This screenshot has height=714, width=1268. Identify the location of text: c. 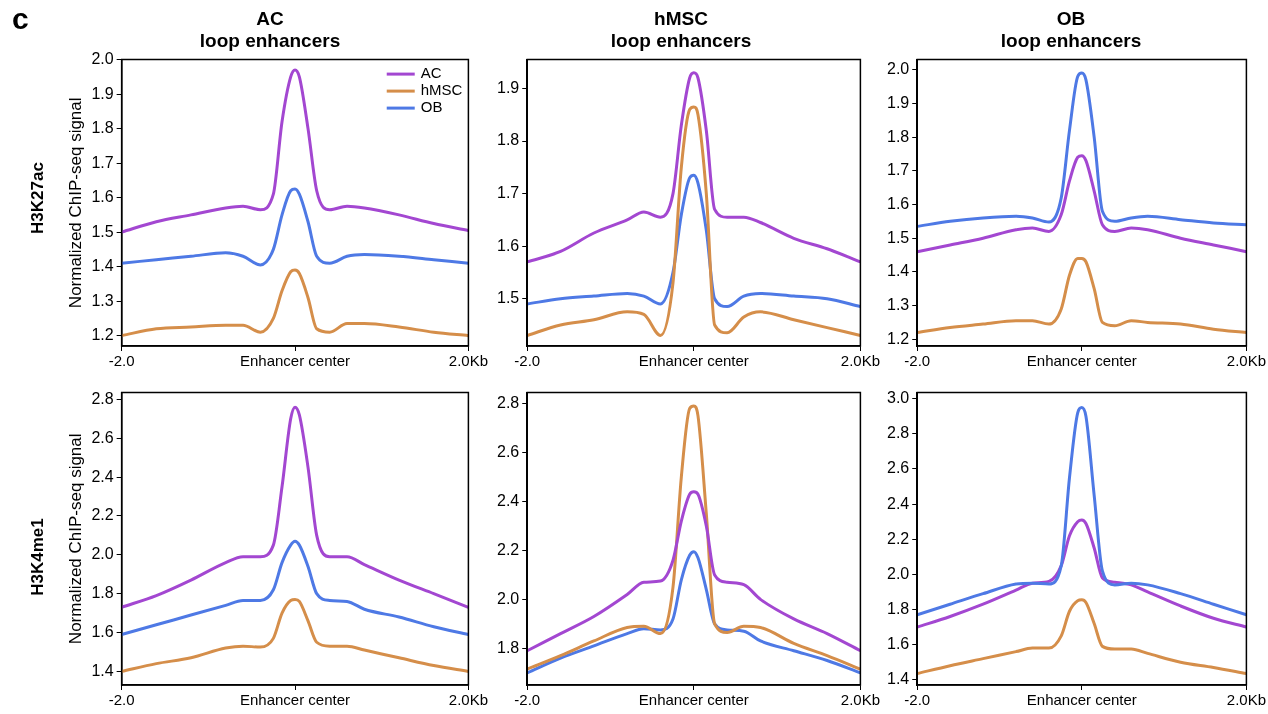
(20, 19).